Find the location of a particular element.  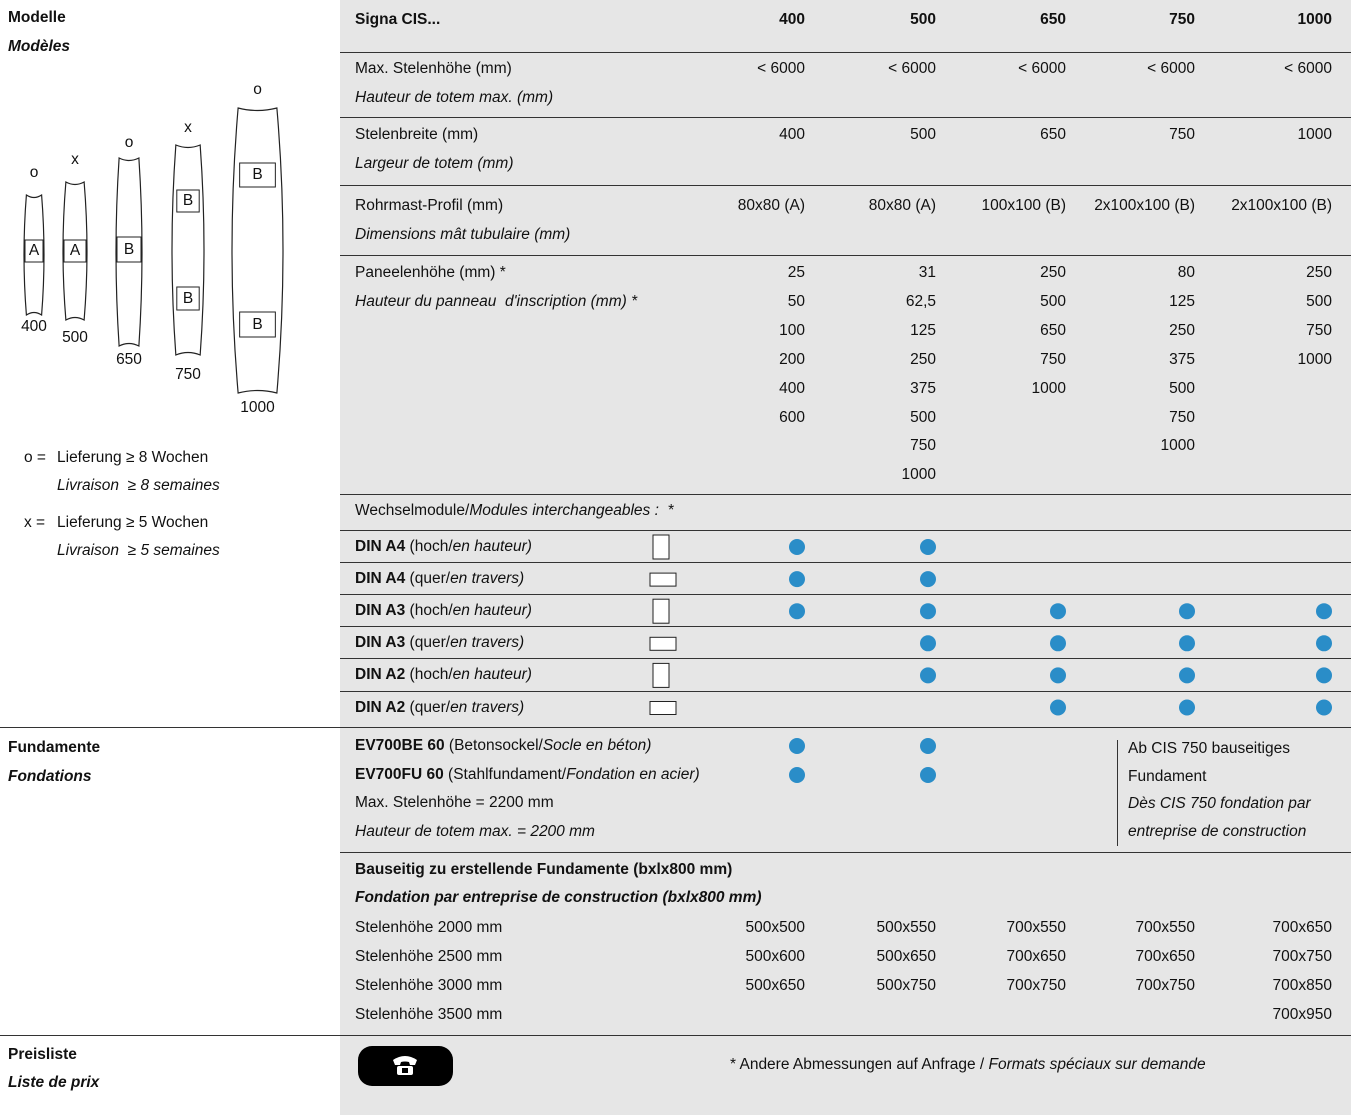

row-label: Stelenhöhe 3000 mm is located at coordinates (429, 985).